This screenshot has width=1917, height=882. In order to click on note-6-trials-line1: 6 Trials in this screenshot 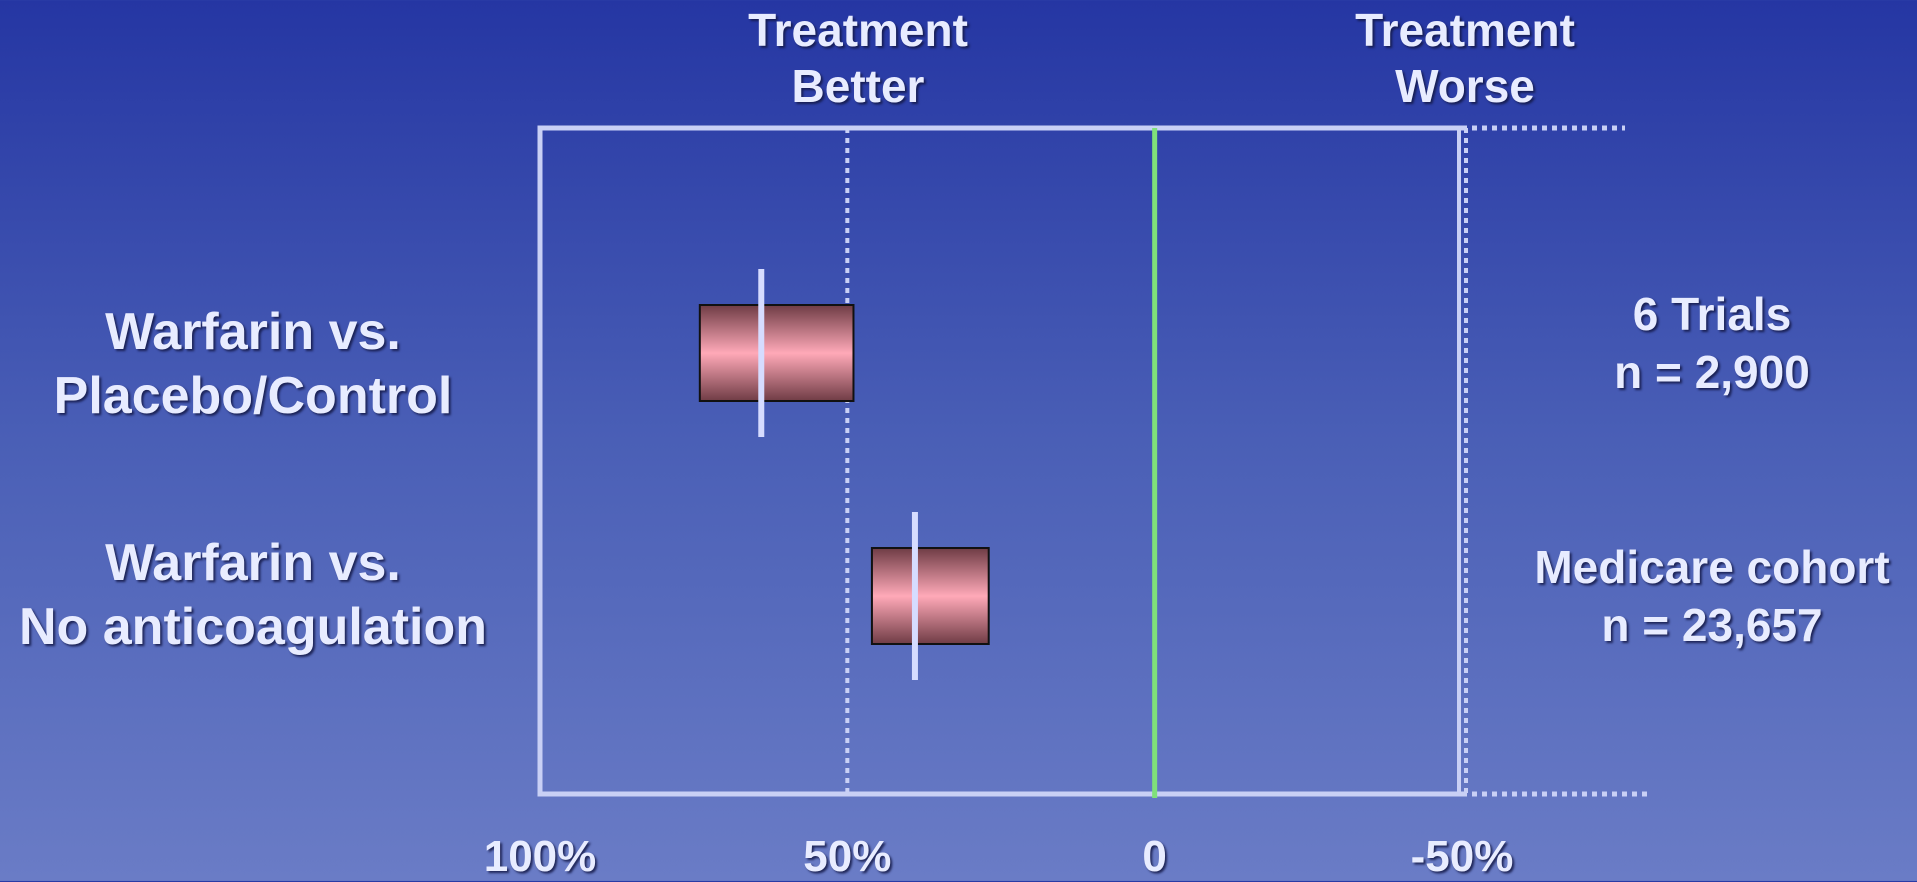, I will do `click(1712, 314)`.